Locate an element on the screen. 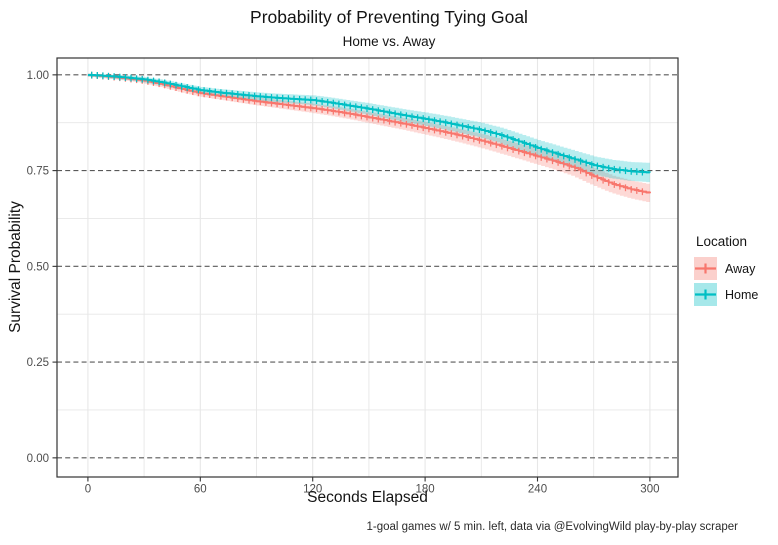 The width and height of the screenshot is (778, 545). y-tick-label: 0.25 is located at coordinates (38, 363).